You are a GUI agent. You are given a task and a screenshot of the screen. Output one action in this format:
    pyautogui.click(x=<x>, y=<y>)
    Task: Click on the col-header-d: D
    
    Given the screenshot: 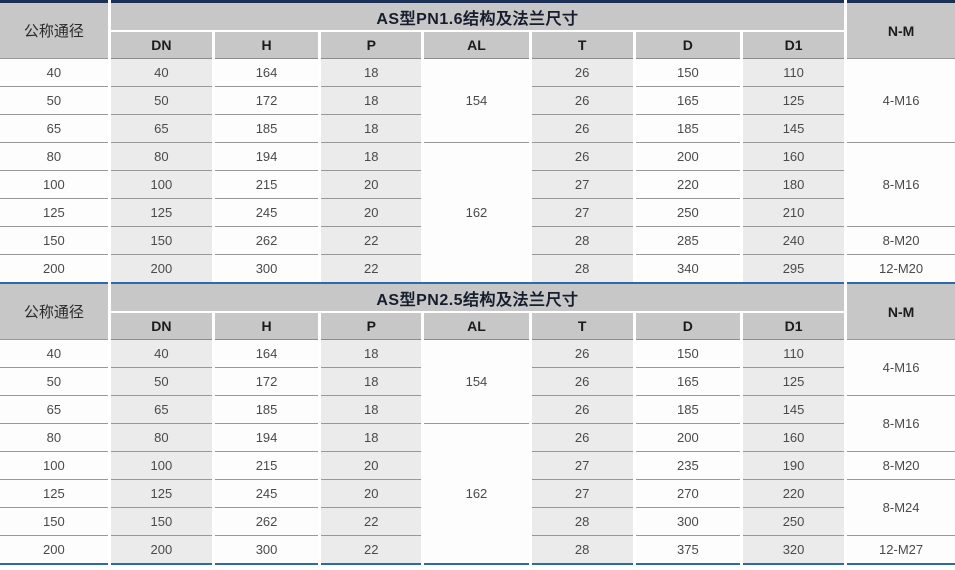 What is the action you would take?
    pyautogui.click(x=687, y=326)
    